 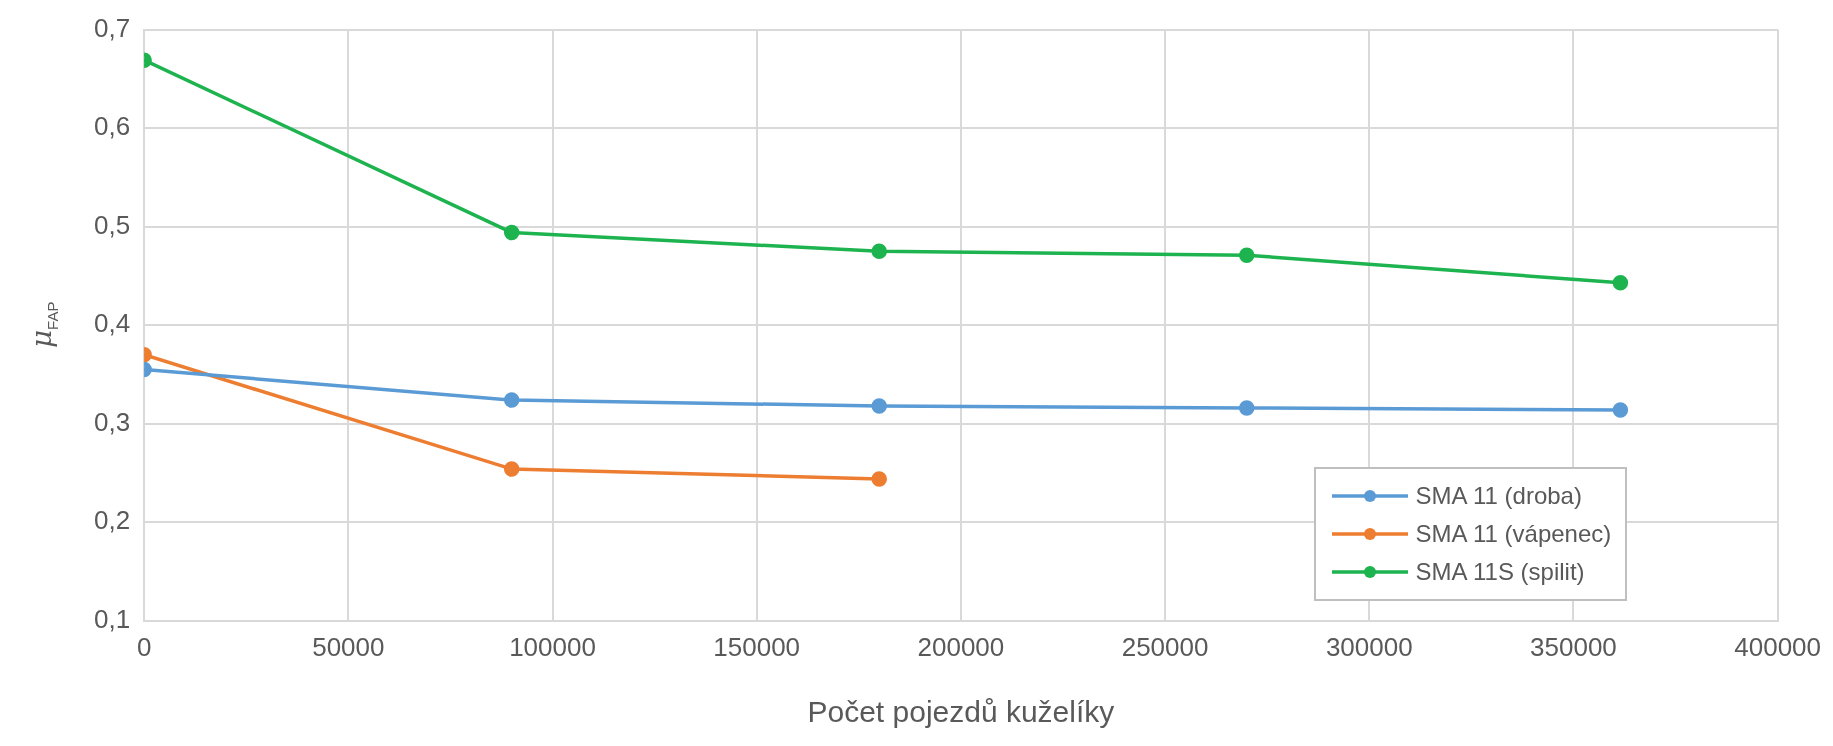 I want to click on x-tick-label: 0, so click(x=144, y=646).